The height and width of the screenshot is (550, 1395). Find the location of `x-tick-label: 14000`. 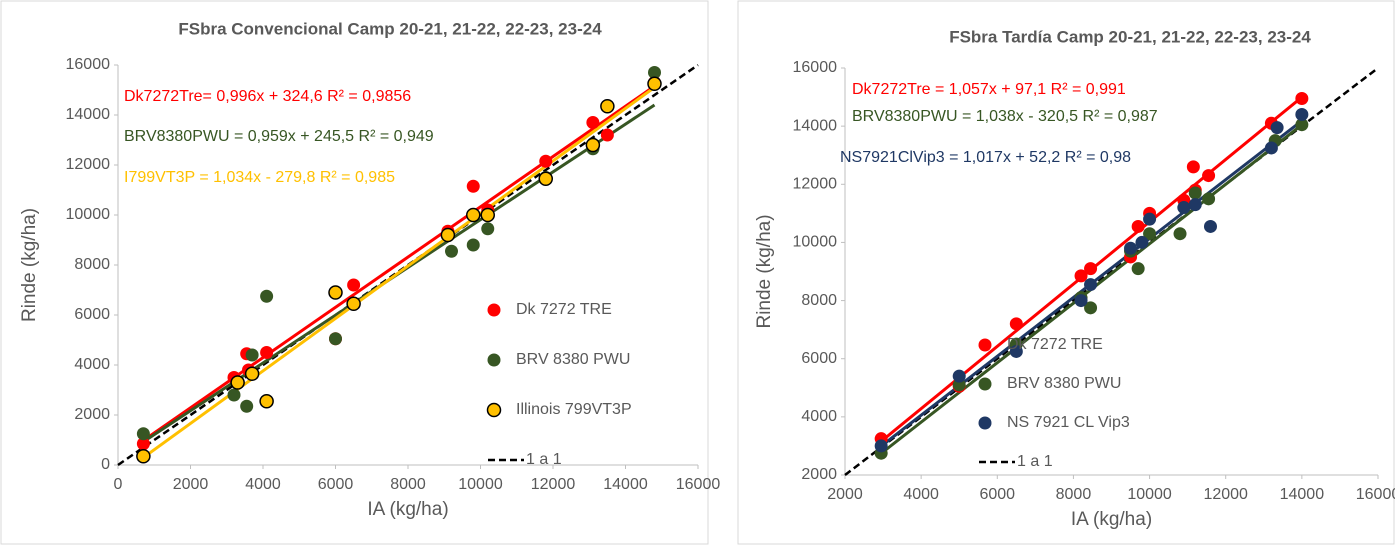

x-tick-label: 14000 is located at coordinates (1302, 494).